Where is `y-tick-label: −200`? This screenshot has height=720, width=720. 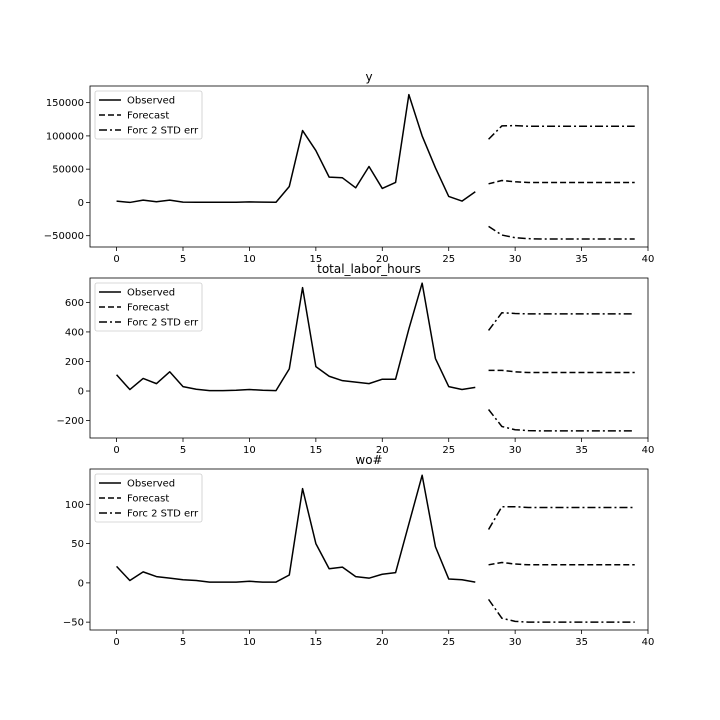
y-tick-label: −200 is located at coordinates (70, 421).